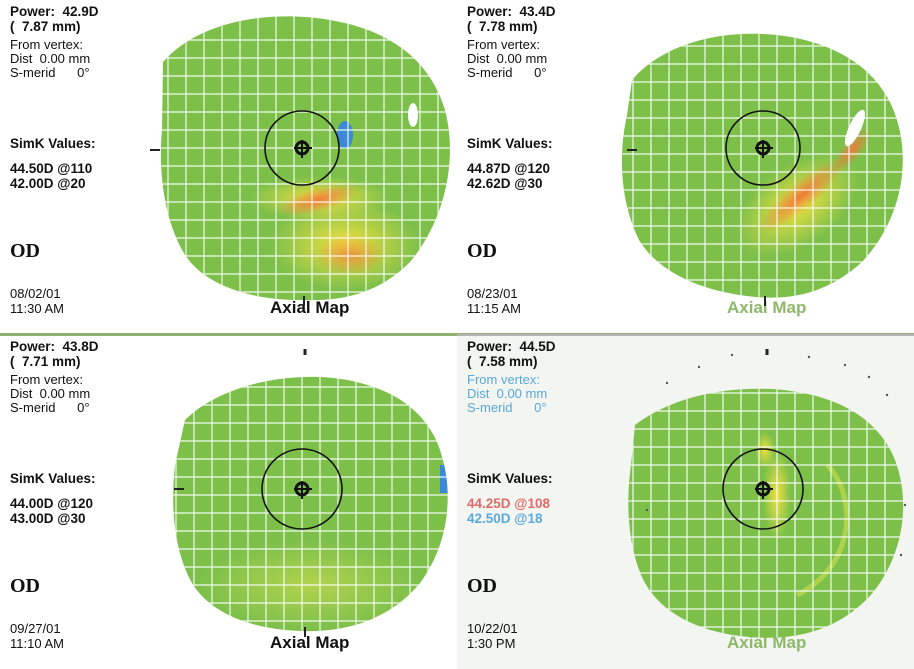 This screenshot has width=914, height=669. Describe the element at coordinates (685, 335) in the screenshot. I see `section-divider-right` at that location.